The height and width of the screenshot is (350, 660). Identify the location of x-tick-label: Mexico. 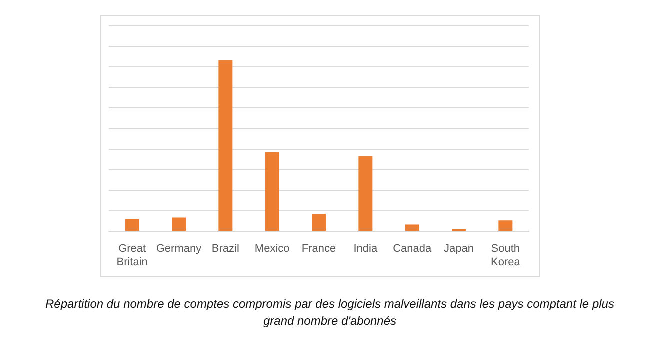
(272, 249).